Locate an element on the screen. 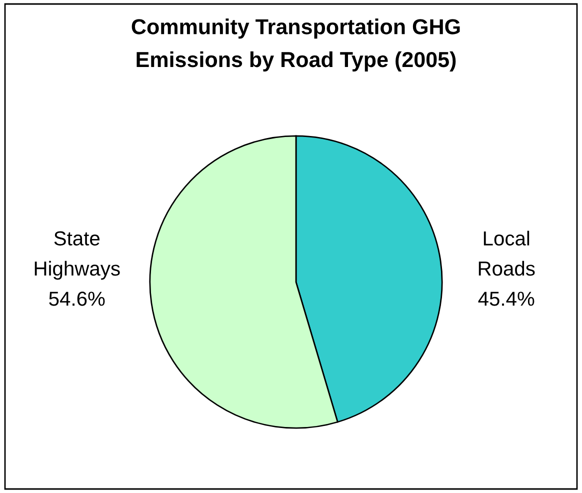 This screenshot has width=582, height=493. data-label: 54.6% is located at coordinates (77, 299).